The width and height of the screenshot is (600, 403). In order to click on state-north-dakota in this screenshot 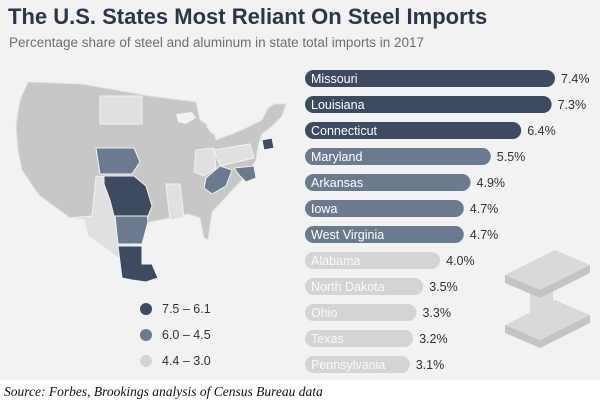, I will do `click(121, 110)`.